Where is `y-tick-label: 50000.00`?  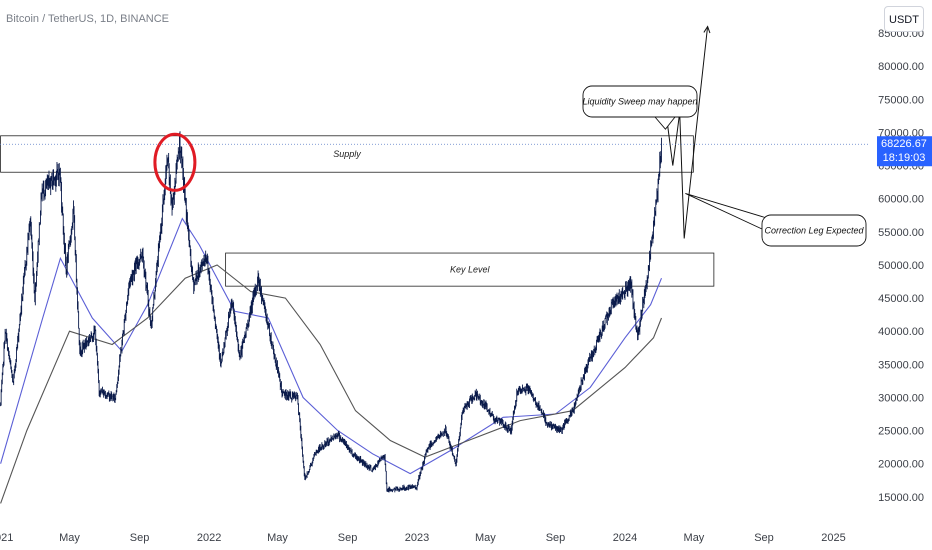
y-tick-label: 50000.00 is located at coordinates (901, 266).